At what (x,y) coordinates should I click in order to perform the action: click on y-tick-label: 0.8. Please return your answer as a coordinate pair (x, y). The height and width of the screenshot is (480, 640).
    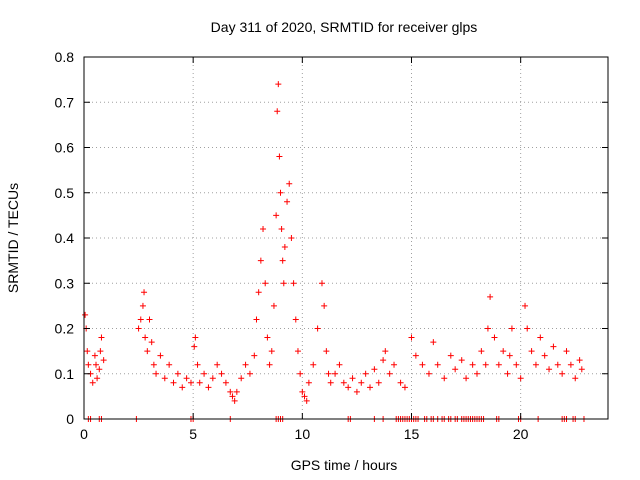
    Looking at the image, I should click on (65, 57).